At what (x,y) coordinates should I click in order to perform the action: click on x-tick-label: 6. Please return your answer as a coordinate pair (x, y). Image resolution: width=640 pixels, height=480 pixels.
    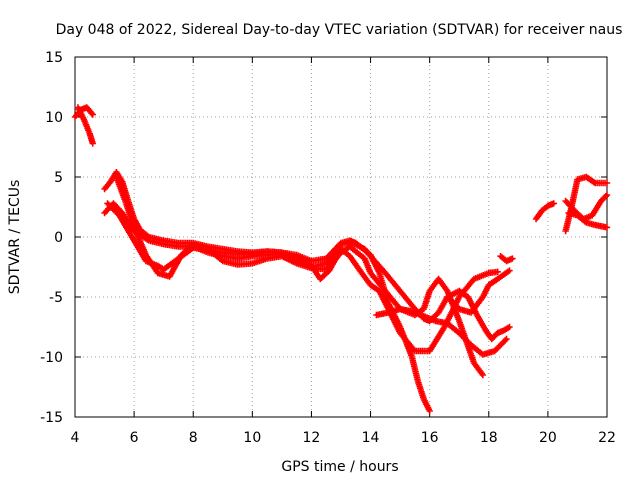
    Looking at the image, I should click on (134, 438).